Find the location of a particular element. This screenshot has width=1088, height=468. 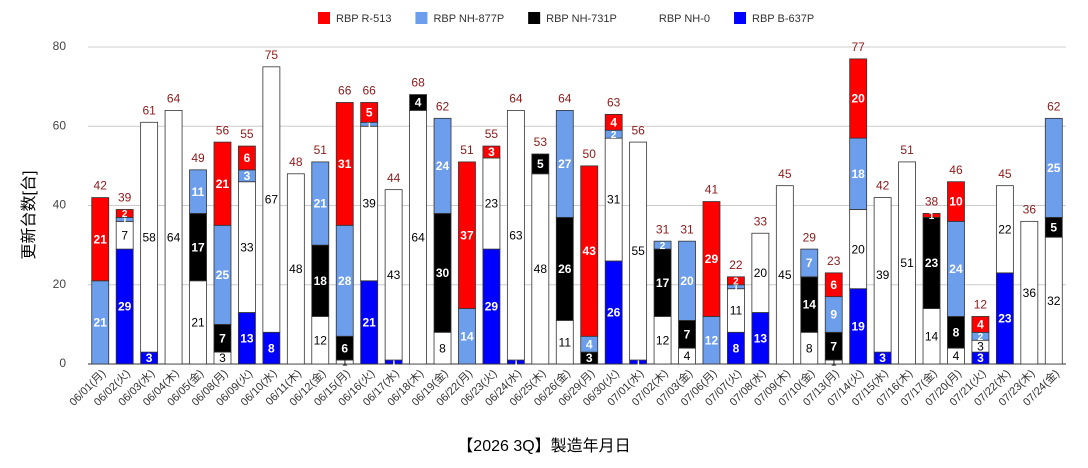

data-label: 37 is located at coordinates (467, 235).